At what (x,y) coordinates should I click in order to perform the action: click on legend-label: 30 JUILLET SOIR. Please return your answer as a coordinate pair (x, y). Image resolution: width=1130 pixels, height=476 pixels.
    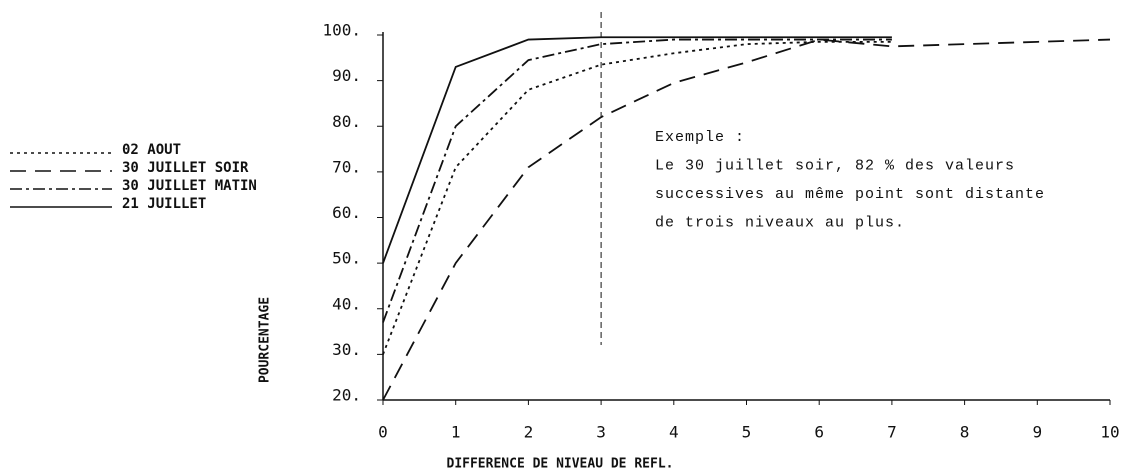
    Looking at the image, I should click on (185, 168).